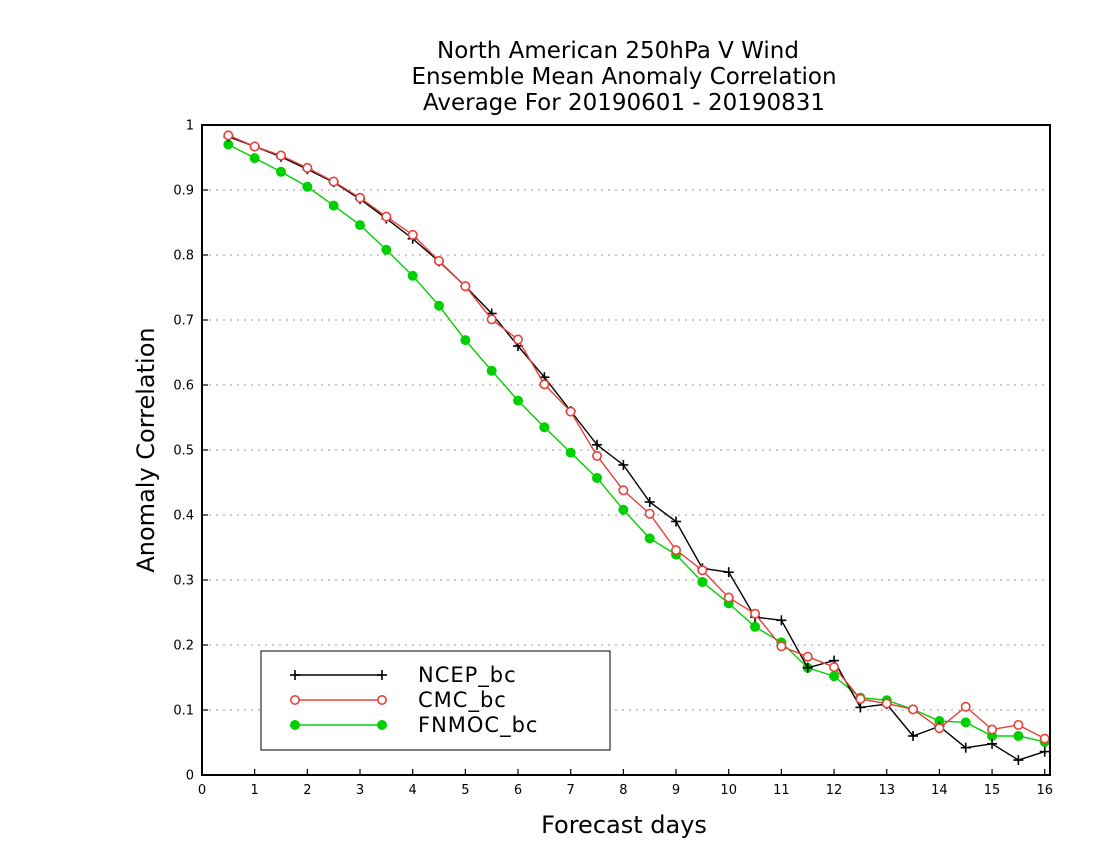  Describe the element at coordinates (518, 790) in the screenshot. I see `x-tick-label: 6` at that location.